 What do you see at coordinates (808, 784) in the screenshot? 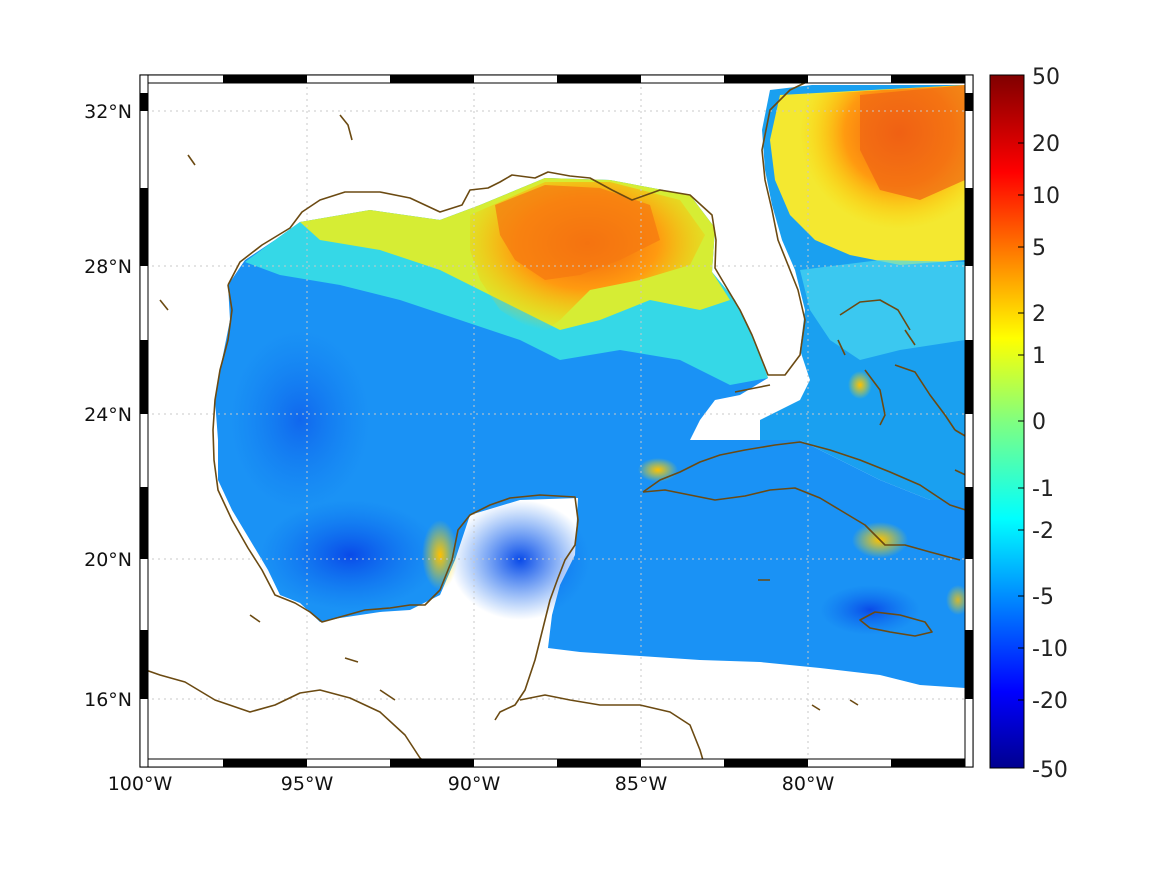
I see `lon-tick-label: 80°W` at bounding box center [808, 784].